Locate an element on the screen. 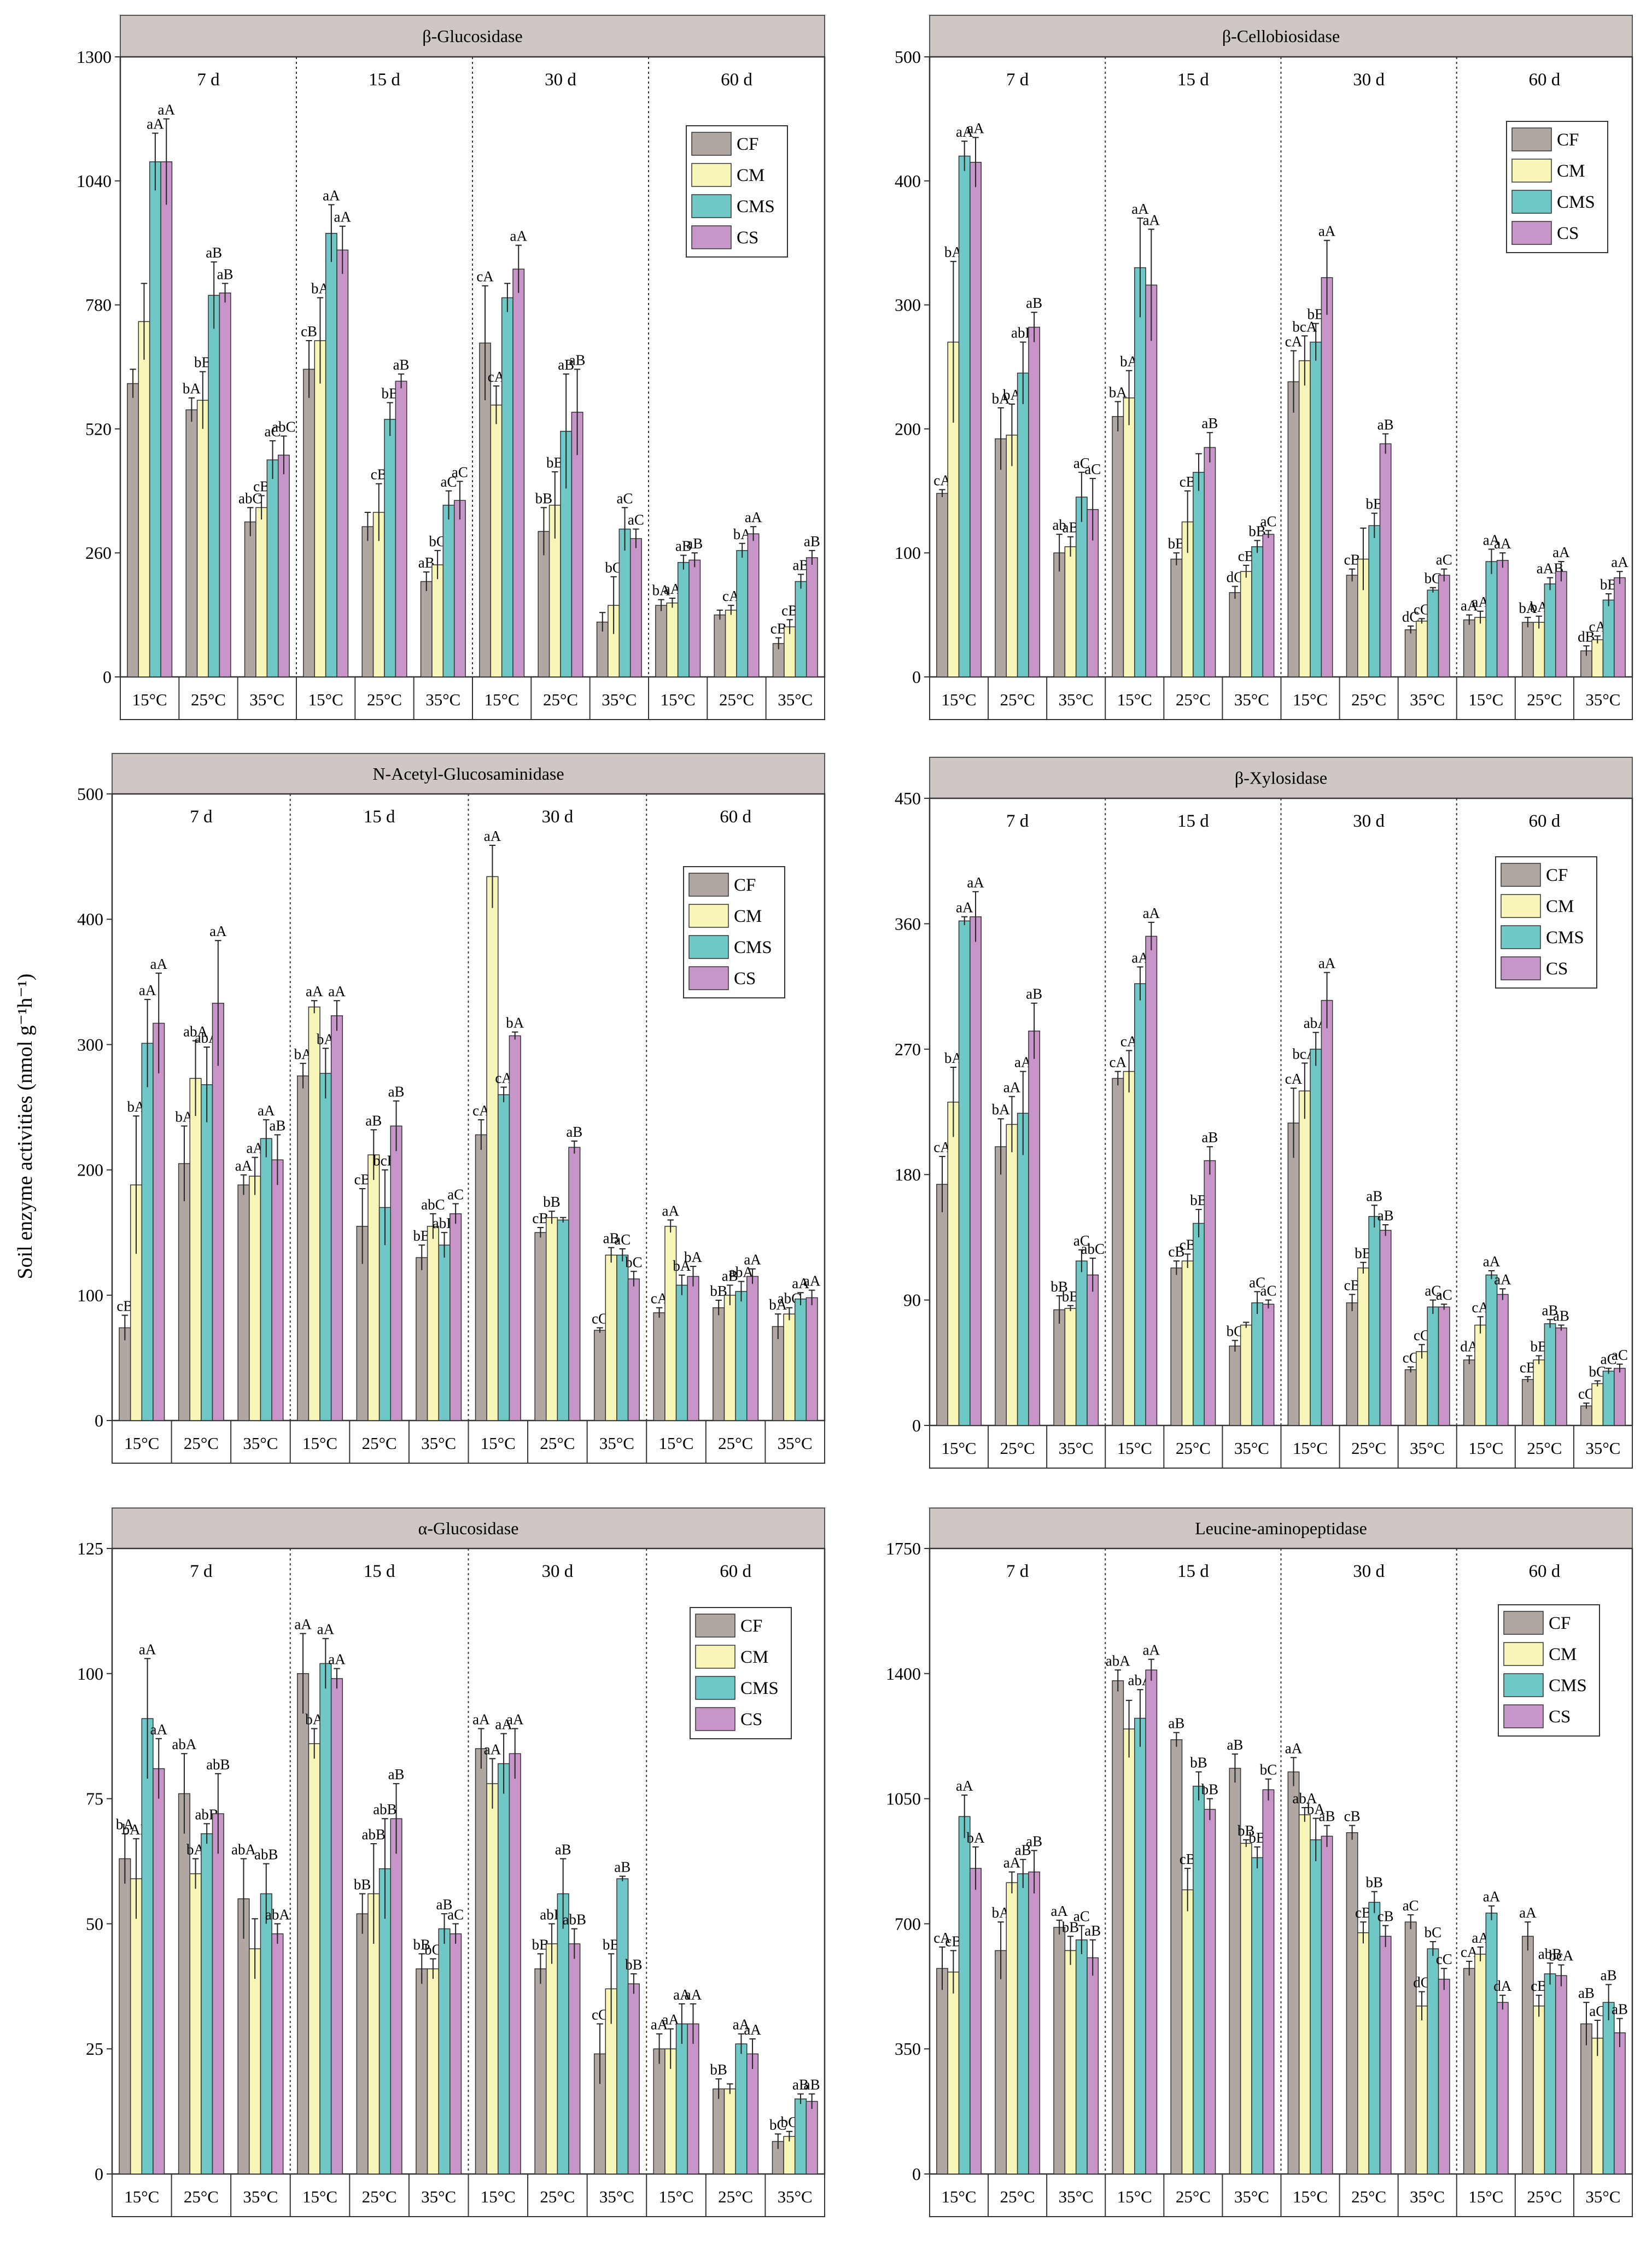  legend-swatch-CF is located at coordinates (715, 1626).